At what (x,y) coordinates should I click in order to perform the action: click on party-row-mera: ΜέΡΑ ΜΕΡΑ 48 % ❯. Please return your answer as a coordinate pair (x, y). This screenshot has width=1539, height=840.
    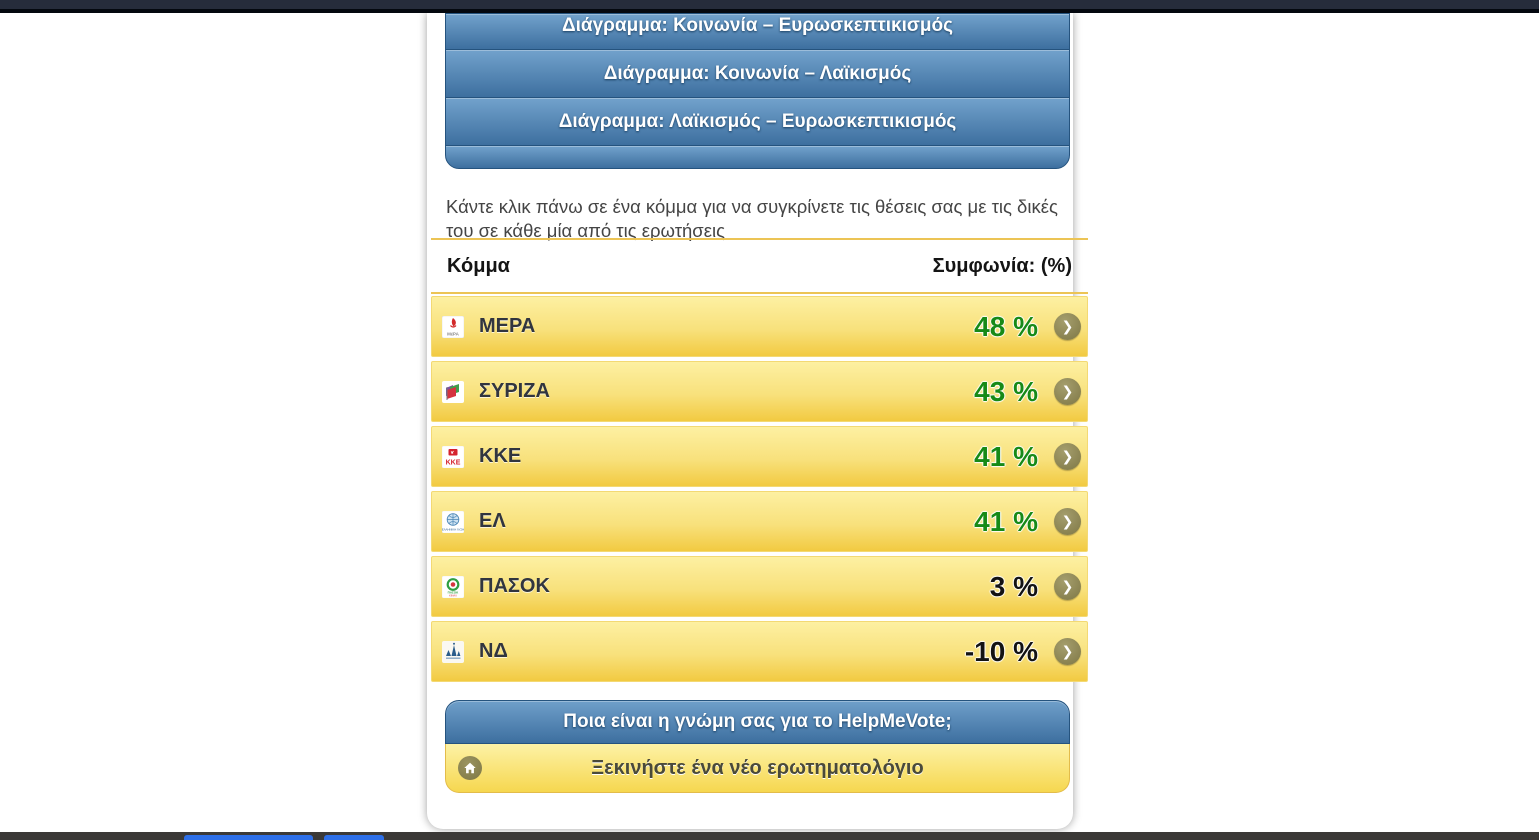
    Looking at the image, I should click on (759, 326).